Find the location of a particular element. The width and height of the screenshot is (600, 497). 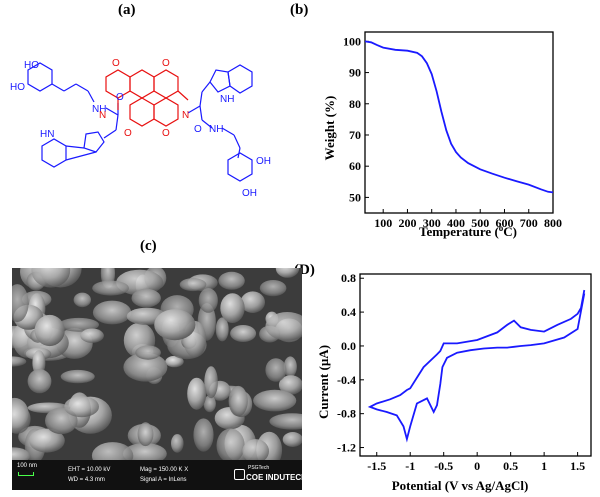

molecule-bonds-red is located at coordinates (147, 98).